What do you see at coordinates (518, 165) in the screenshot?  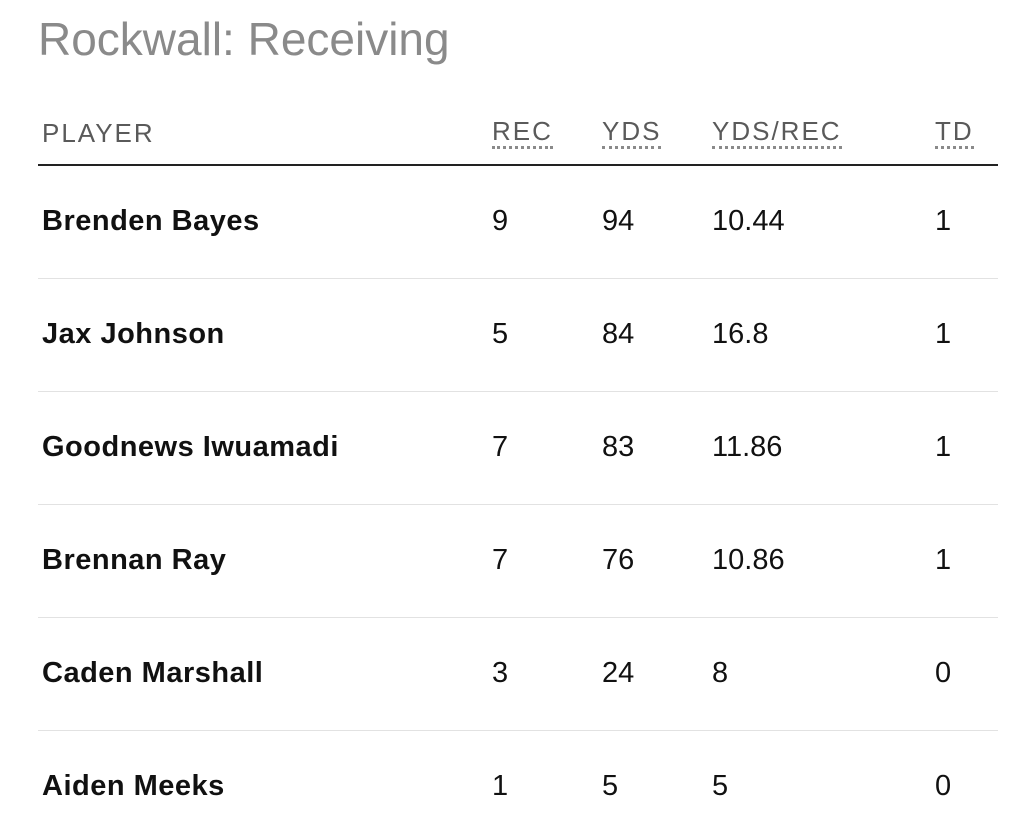 I see `header-rule` at bounding box center [518, 165].